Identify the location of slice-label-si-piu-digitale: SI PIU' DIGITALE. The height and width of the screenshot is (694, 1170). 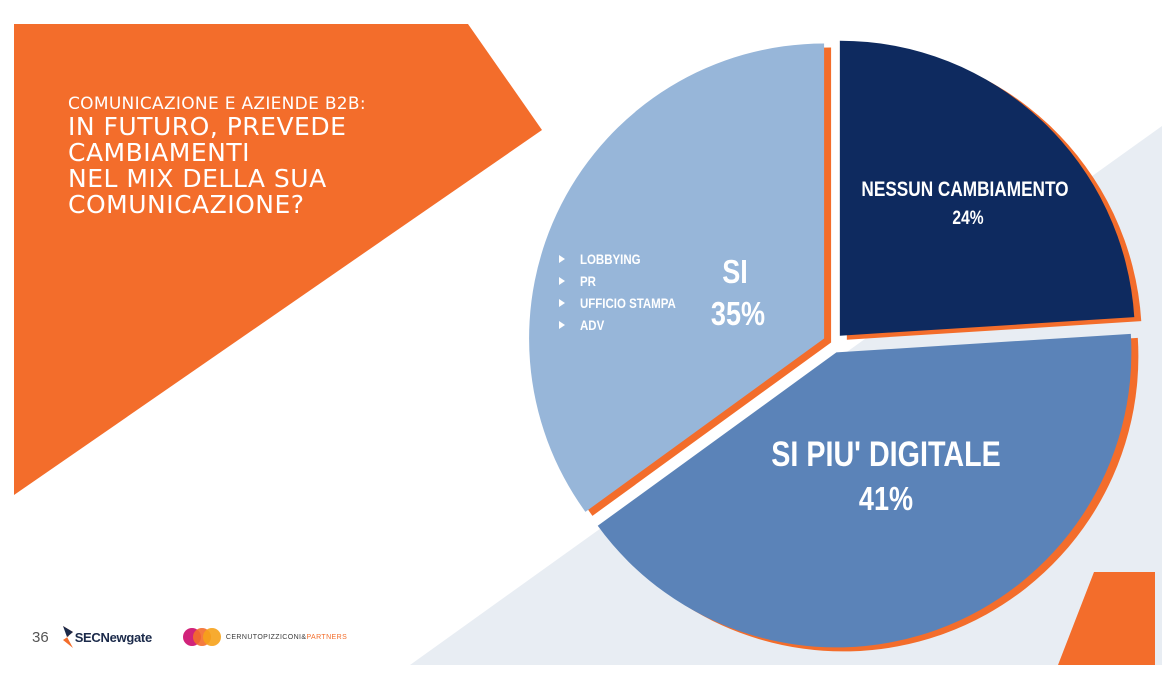
(885, 453).